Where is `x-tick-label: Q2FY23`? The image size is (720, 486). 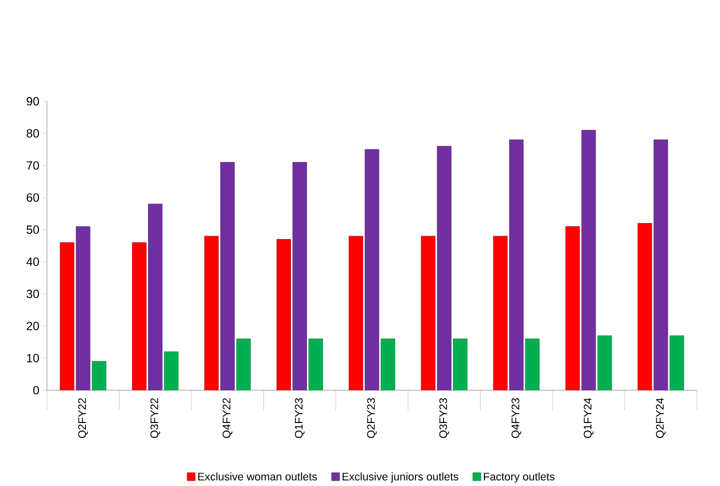 x-tick-label: Q2FY23 is located at coordinates (372, 418).